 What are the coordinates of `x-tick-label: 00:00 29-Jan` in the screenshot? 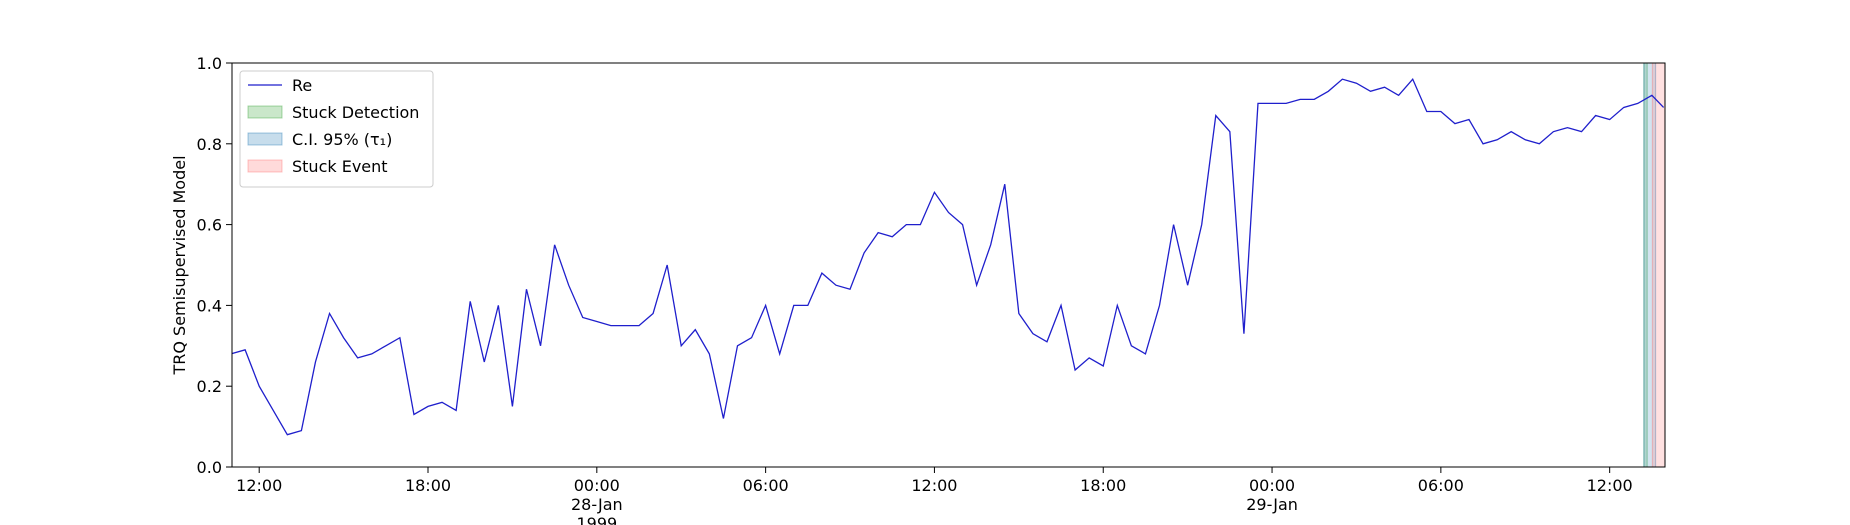 It's located at (1272, 495).